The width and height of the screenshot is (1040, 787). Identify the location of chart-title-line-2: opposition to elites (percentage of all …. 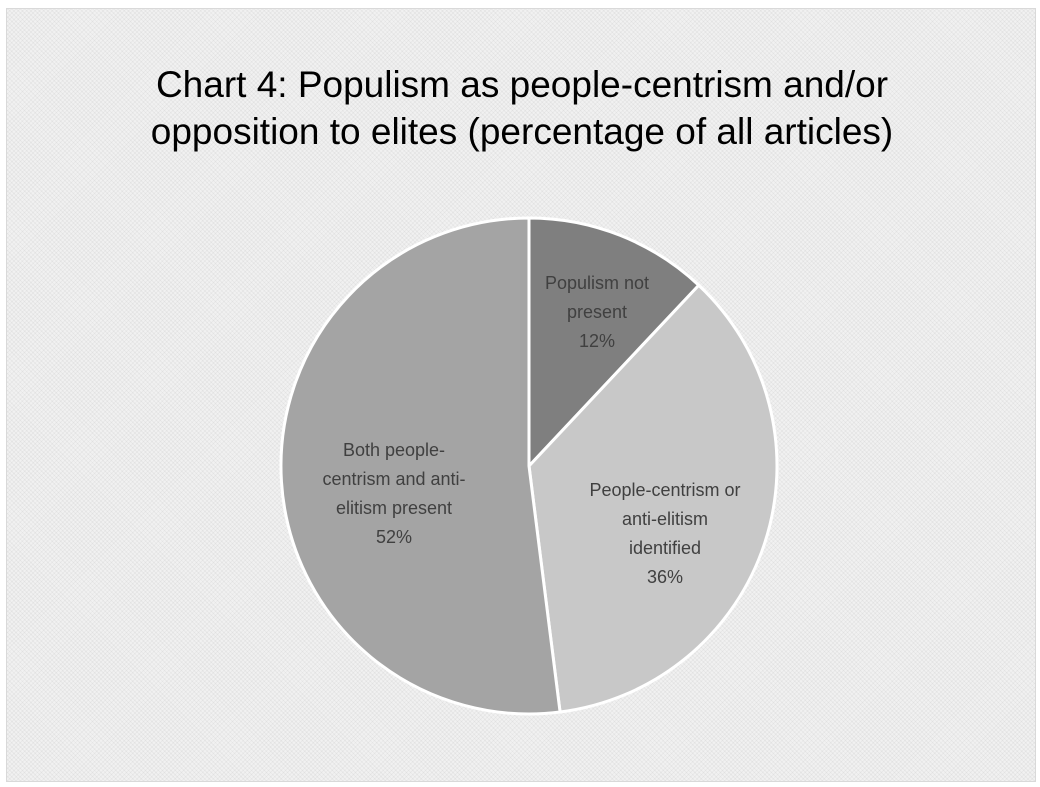
(522, 131).